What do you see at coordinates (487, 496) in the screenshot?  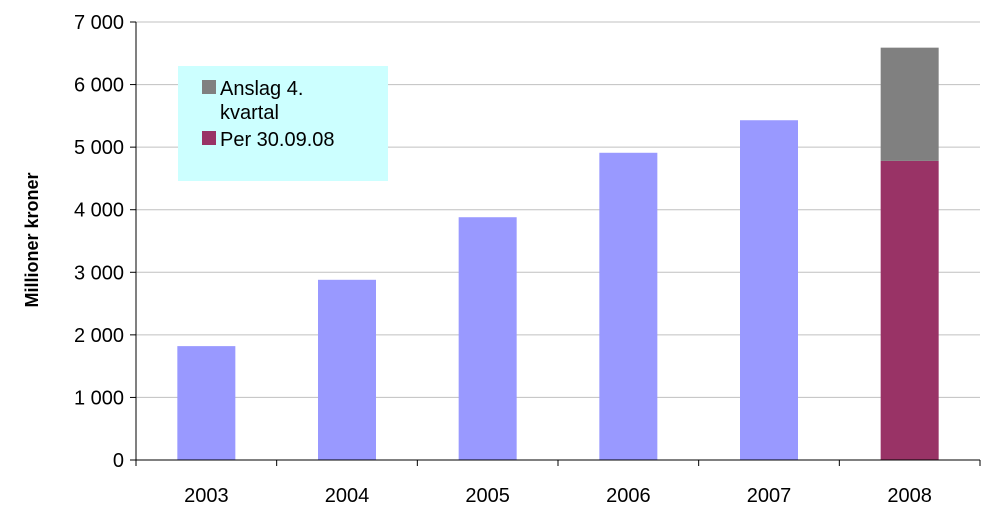 I see `x-tick-label: 2005` at bounding box center [487, 496].